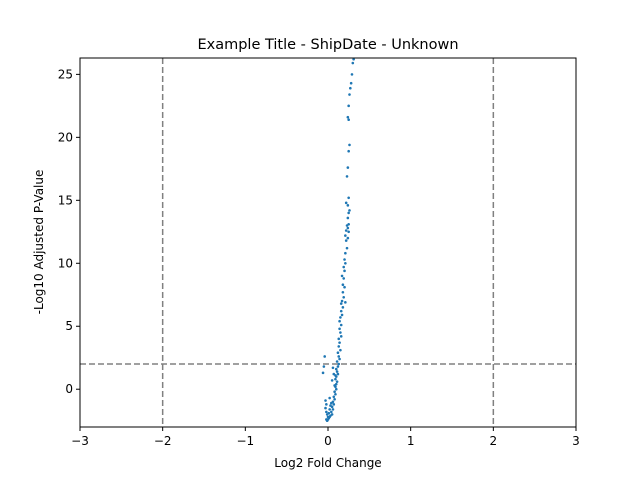  I want to click on x-tick-label: −3, so click(80, 441).